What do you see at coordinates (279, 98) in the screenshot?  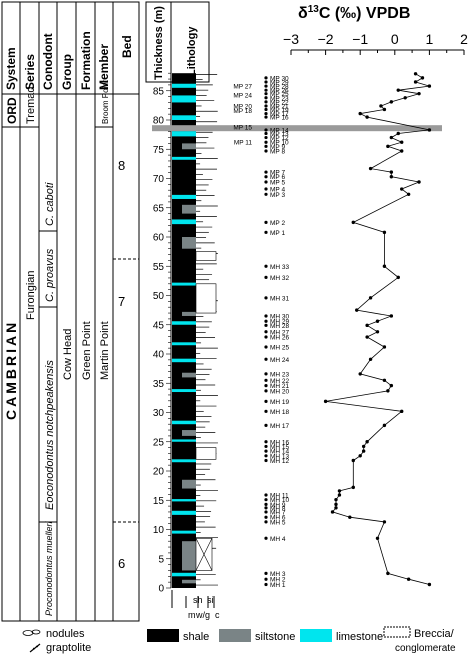 I see `sample-label: MP 23` at bounding box center [279, 98].